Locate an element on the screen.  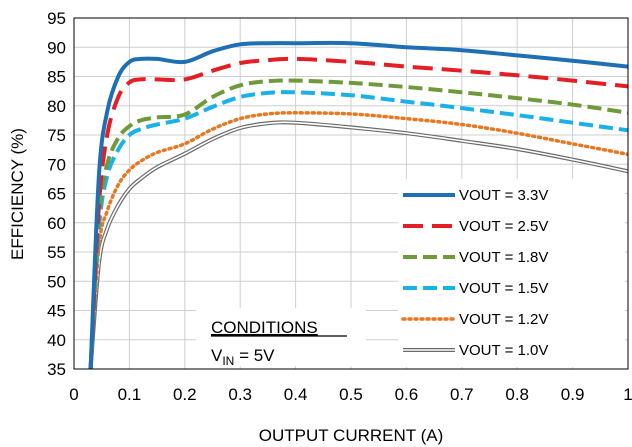
y-tick-label: 50 is located at coordinates (56, 281).